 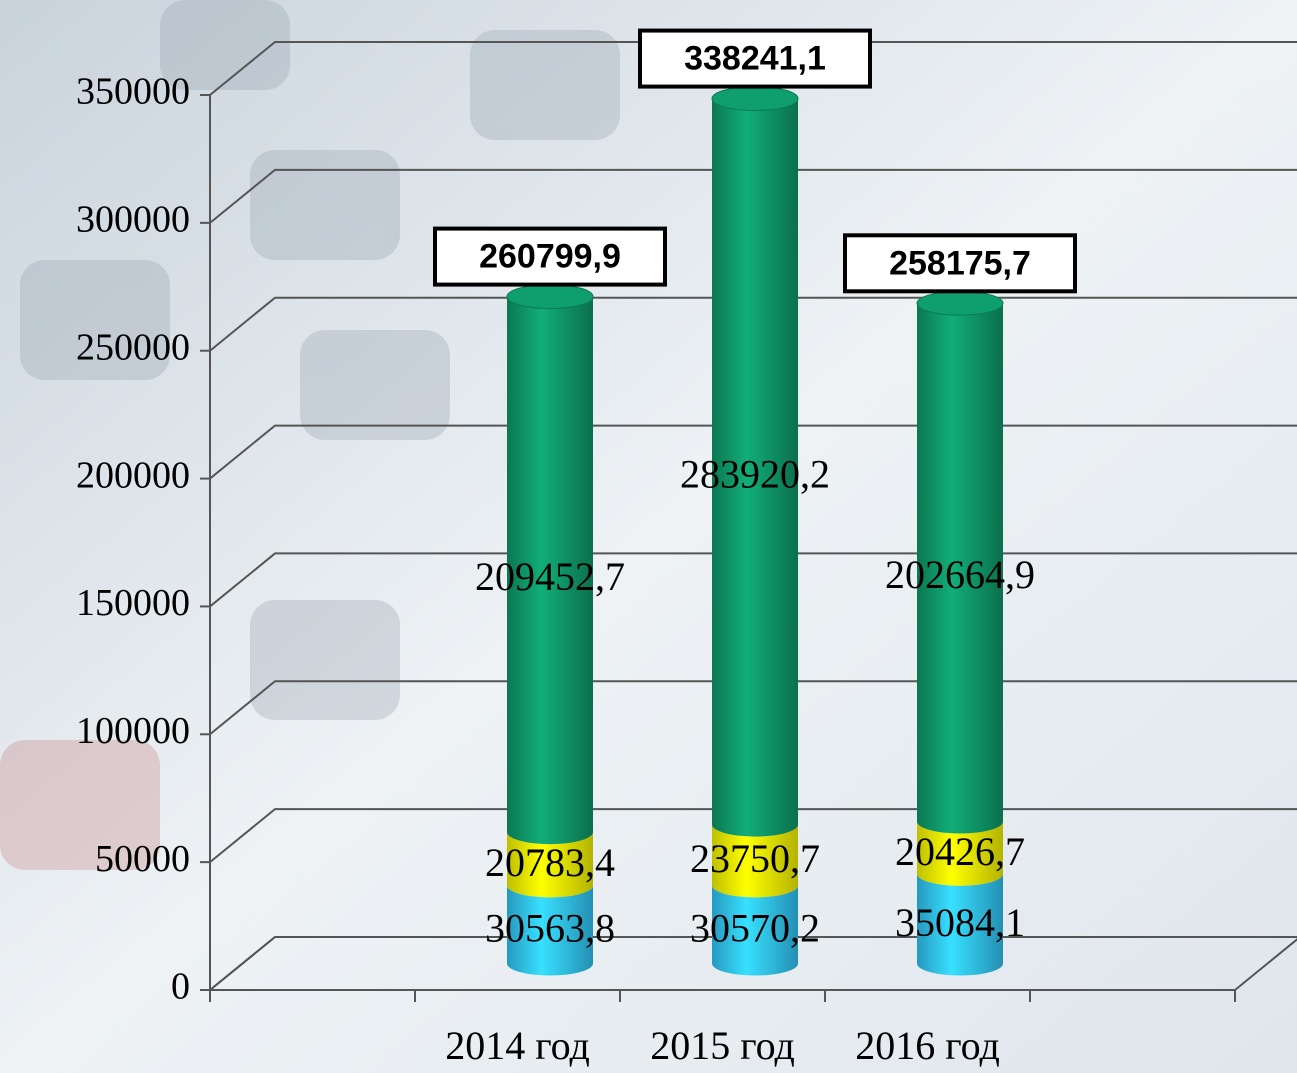 What do you see at coordinates (133, 603) in the screenshot?
I see `y-tick-label: 150000` at bounding box center [133, 603].